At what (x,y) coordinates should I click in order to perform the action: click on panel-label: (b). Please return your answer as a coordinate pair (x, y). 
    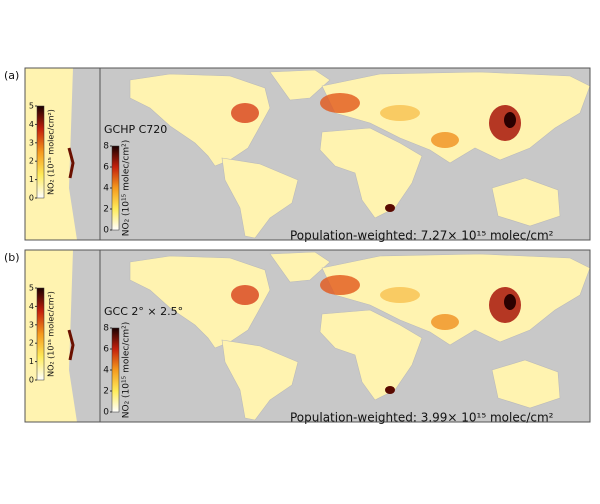
    Looking at the image, I should click on (12, 257).